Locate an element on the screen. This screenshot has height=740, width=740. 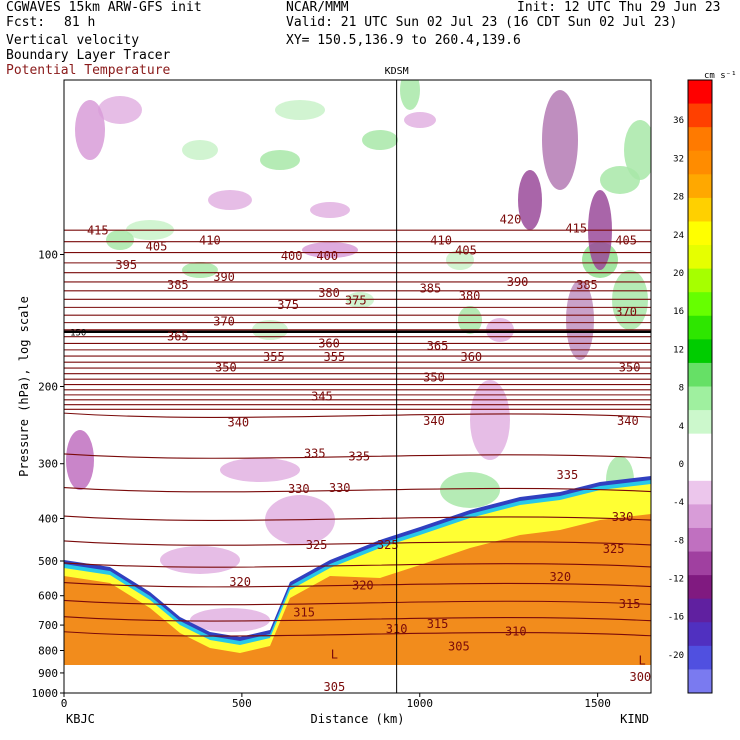
colorbar: cm s⁻¹ 36 32 28 24 20 16 12 8 4 0 -4 -8 -12 -16 -20 is located at coordinates (702, 382).